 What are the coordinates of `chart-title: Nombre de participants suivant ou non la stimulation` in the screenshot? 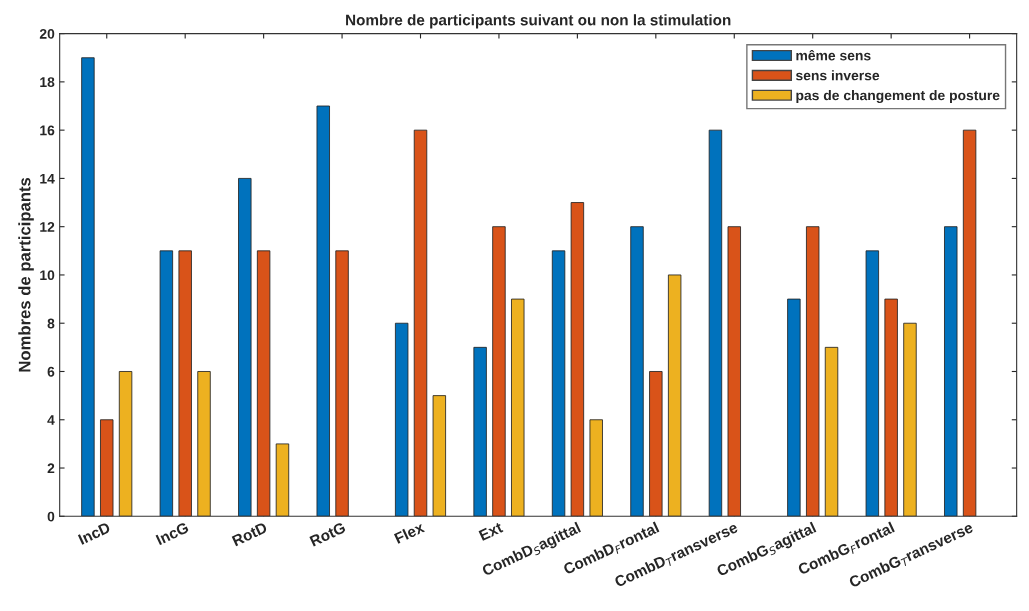 It's located at (538, 21).